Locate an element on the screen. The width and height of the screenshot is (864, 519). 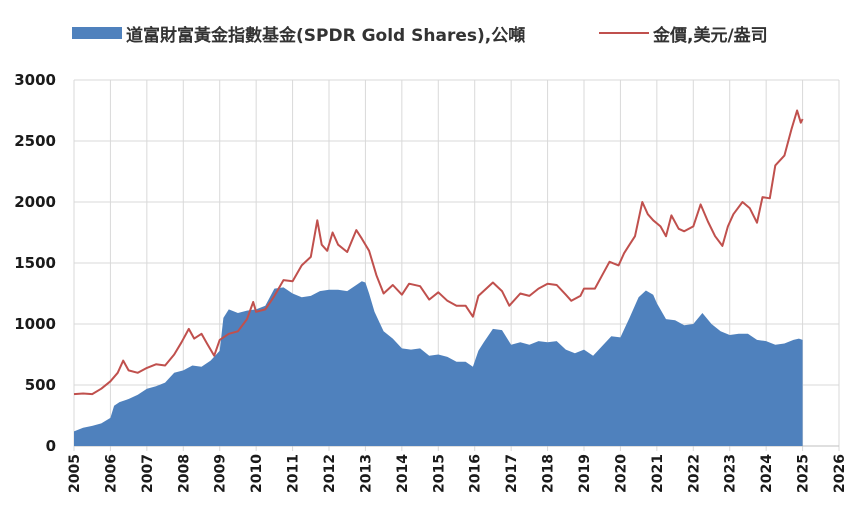
legend-entry-etf: 道富財富黃金指數基金(SPDR Gold Shares),公噸 is located at coordinates (298, 33).